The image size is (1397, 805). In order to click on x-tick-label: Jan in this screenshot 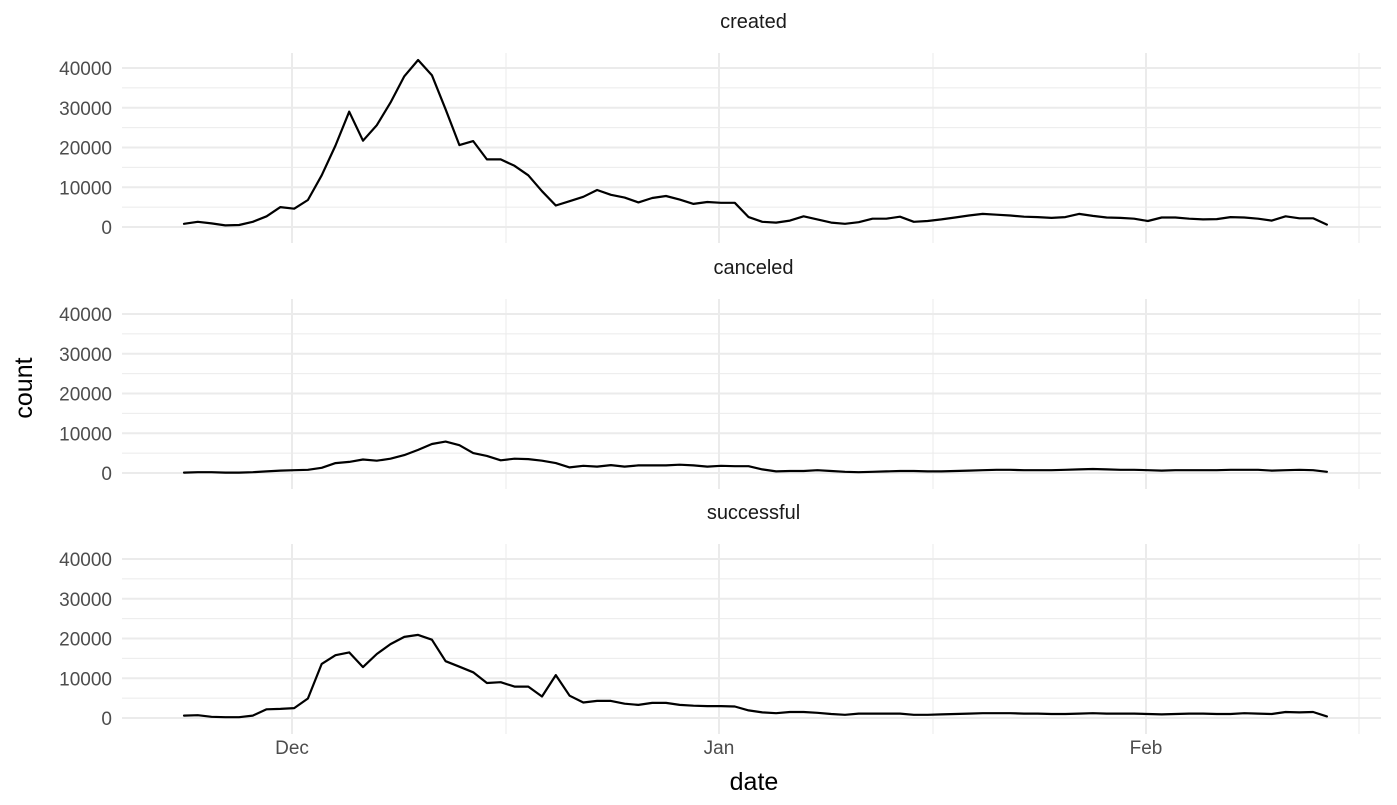, I will do `click(719, 748)`.